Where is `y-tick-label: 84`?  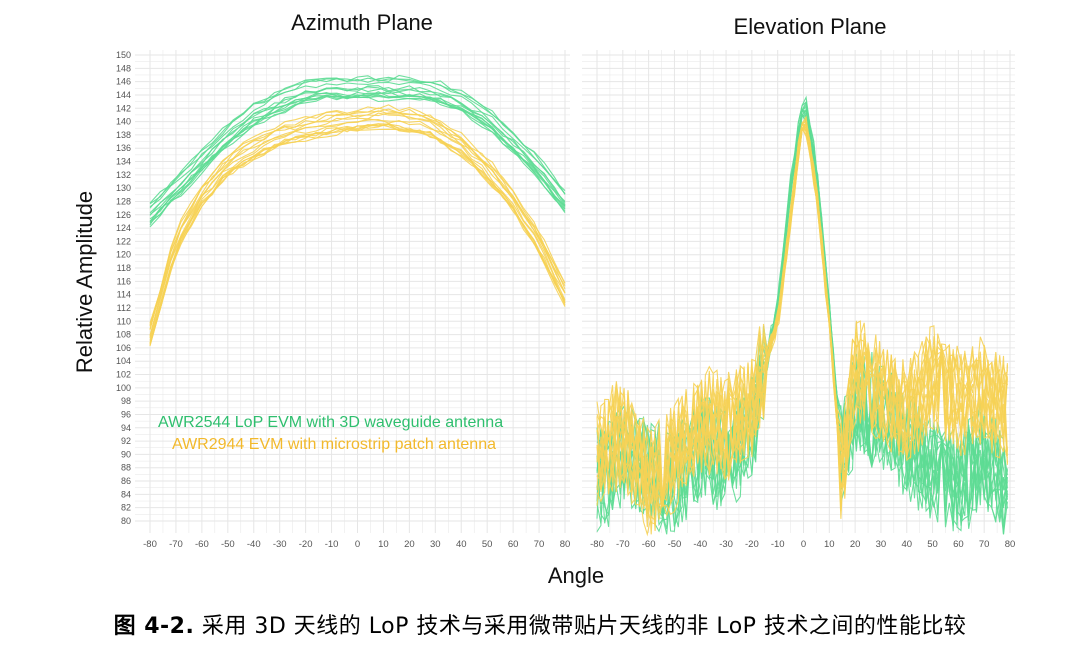 y-tick-label: 84 is located at coordinates (126, 494).